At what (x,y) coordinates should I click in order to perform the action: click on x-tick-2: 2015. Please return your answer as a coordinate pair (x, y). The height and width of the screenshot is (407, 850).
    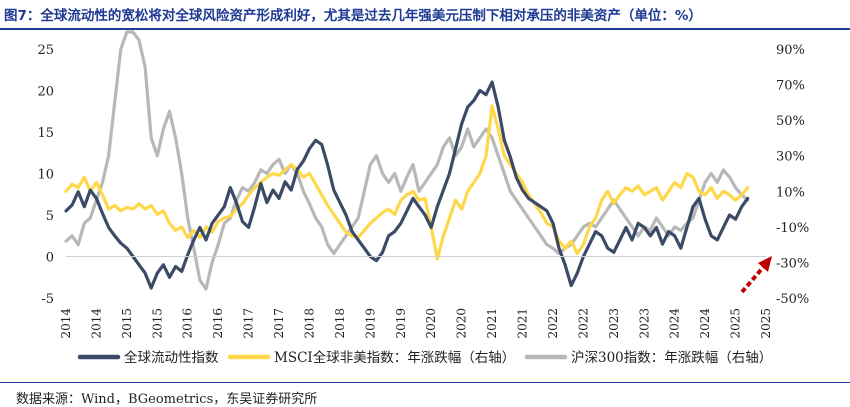
    Looking at the image, I should click on (127, 323).